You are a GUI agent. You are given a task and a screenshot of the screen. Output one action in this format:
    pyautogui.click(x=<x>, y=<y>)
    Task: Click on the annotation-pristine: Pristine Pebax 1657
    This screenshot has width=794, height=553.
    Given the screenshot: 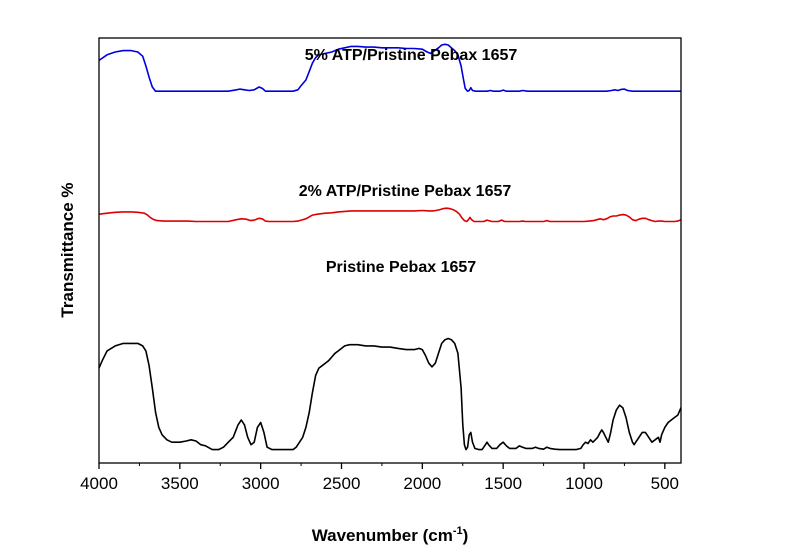 What is the action you would take?
    pyautogui.click(x=401, y=267)
    